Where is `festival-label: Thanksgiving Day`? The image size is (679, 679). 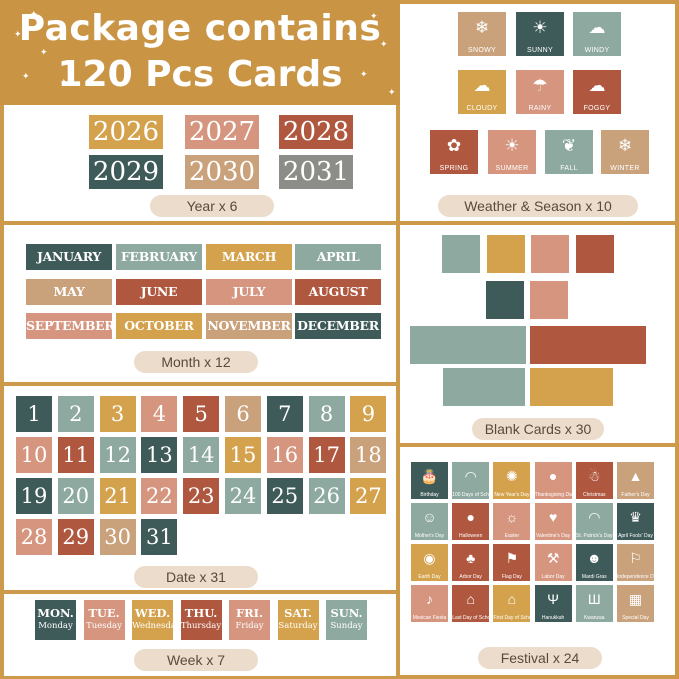
festival-label: Thanksgiving Day is located at coordinates (553, 495).